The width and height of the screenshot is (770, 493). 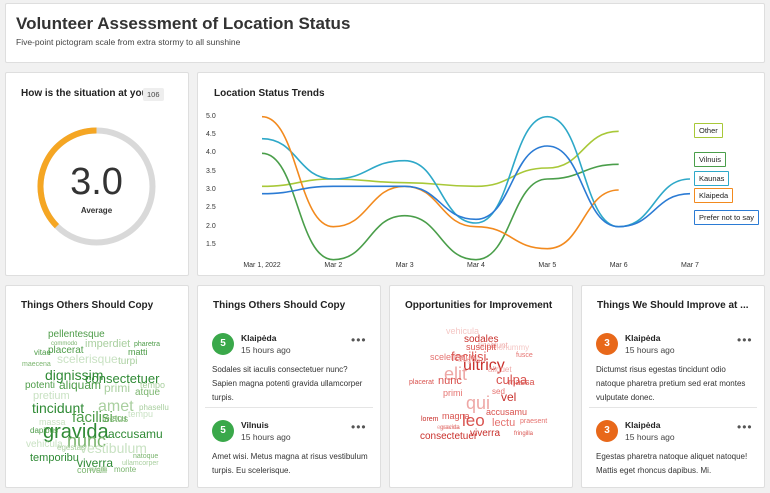 I want to click on series-line-prefer-not-to-say, so click(x=476, y=186).